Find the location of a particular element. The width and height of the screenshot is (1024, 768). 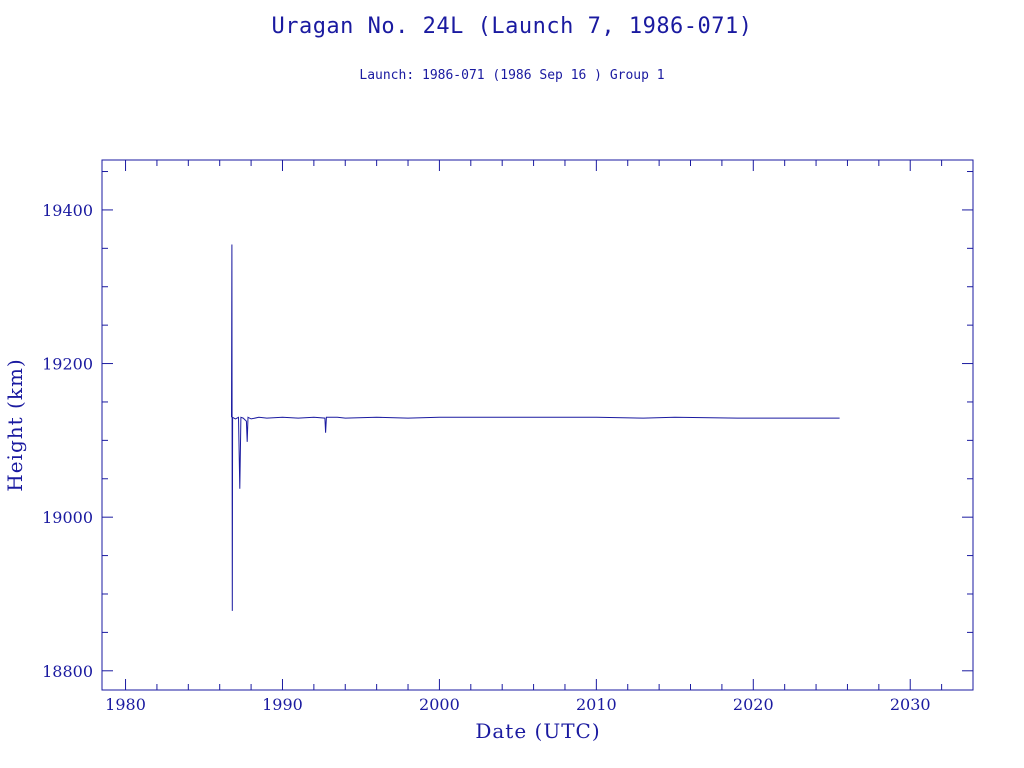

x-tick-label: 2030 is located at coordinates (910, 704).